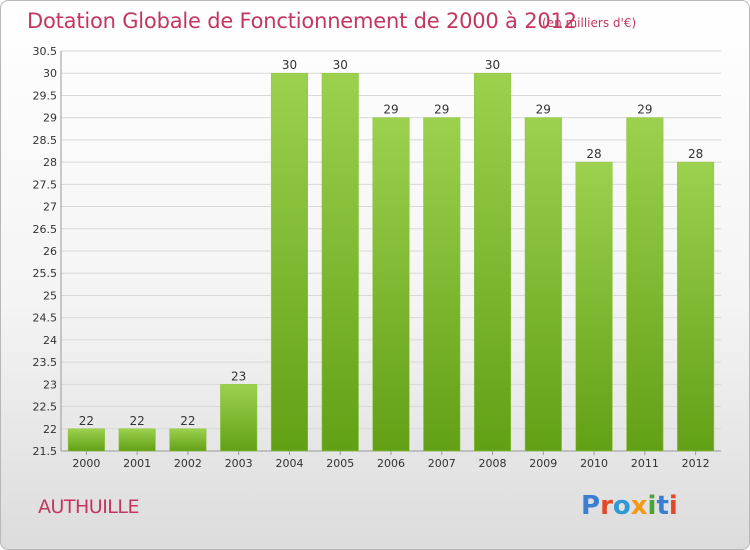 The width and height of the screenshot is (750, 550). Describe the element at coordinates (593, 154) in the screenshot. I see `data-label-2010: 28` at that location.